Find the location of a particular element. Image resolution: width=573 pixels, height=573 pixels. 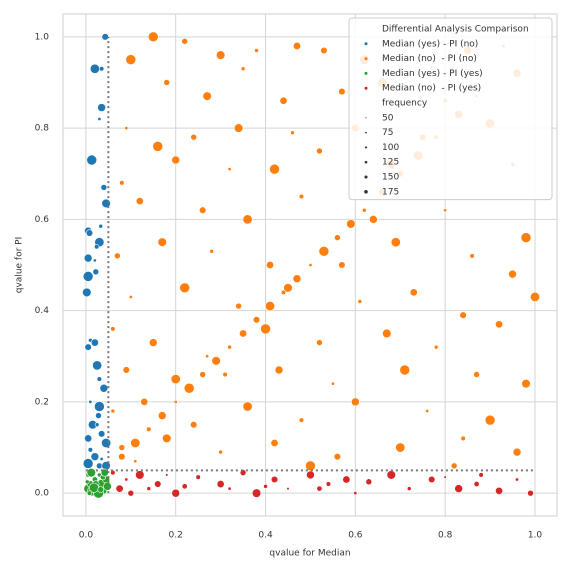

x-tick-label: 0.6 is located at coordinates (355, 536).